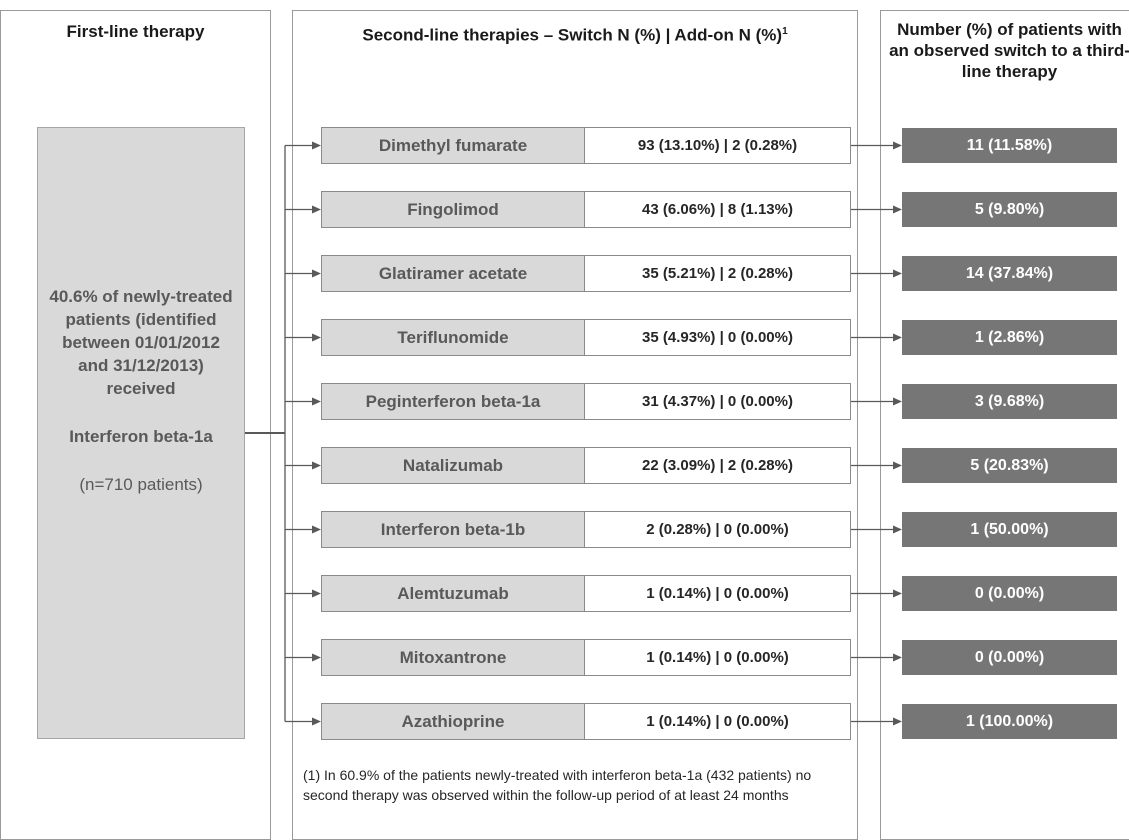 The width and height of the screenshot is (1129, 840). I want to click on second-line-values: 2 (0.28%) | 0 (0.00%), so click(718, 529).